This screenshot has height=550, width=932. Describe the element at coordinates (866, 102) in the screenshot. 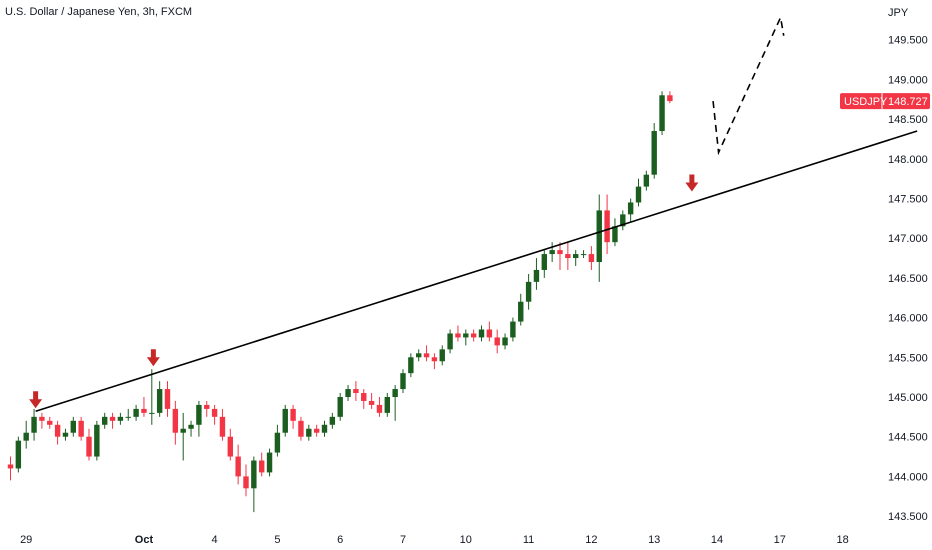

I see `symbol-badge: USDJPY` at that location.